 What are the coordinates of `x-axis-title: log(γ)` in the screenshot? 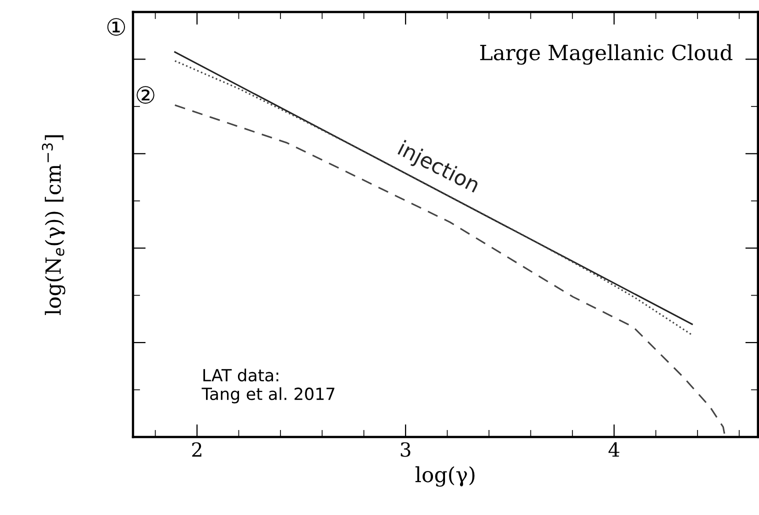 It's located at (444, 476).